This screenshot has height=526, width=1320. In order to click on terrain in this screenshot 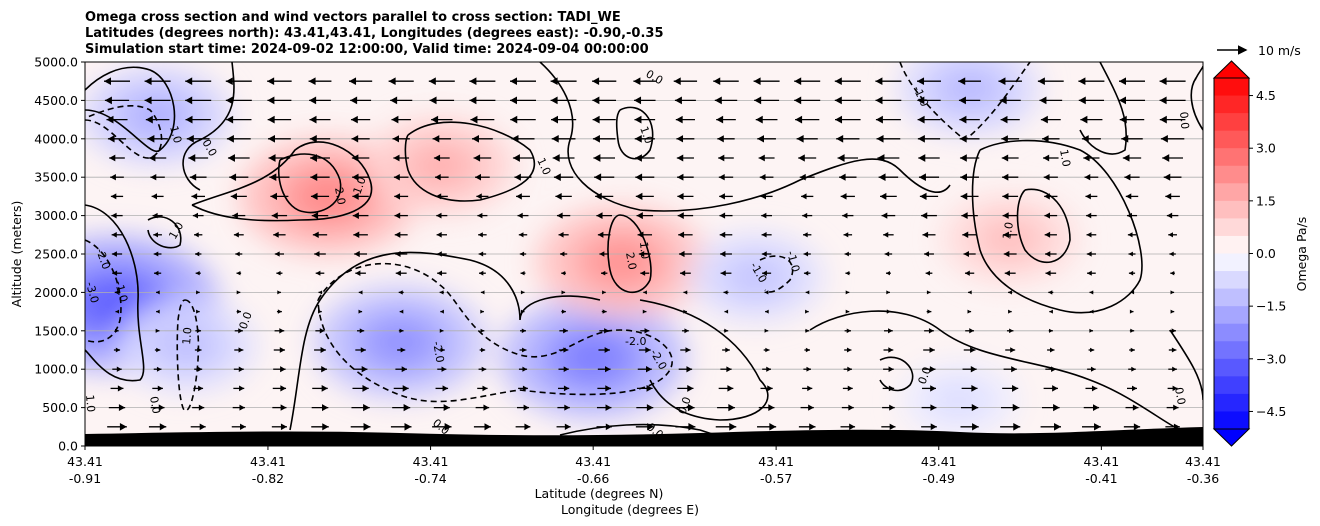, I will do `click(644, 436)`.